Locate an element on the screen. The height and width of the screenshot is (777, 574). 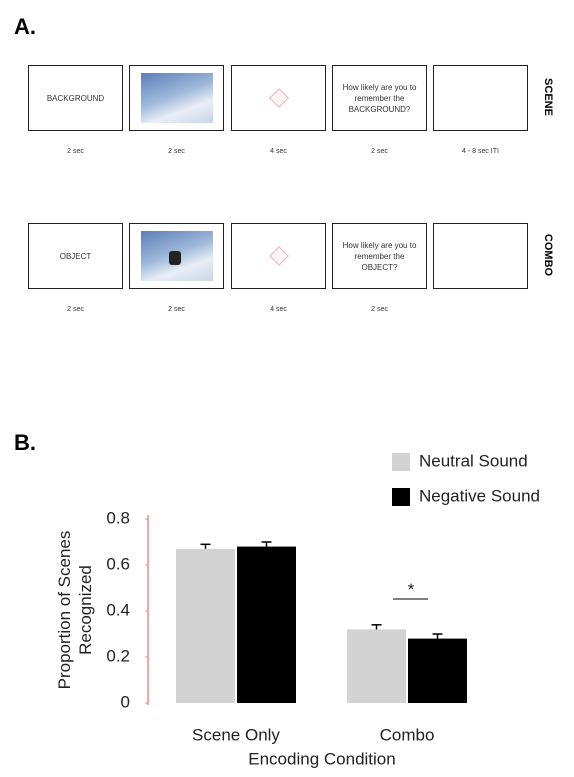
panel-label: A. is located at coordinates (25, 26).